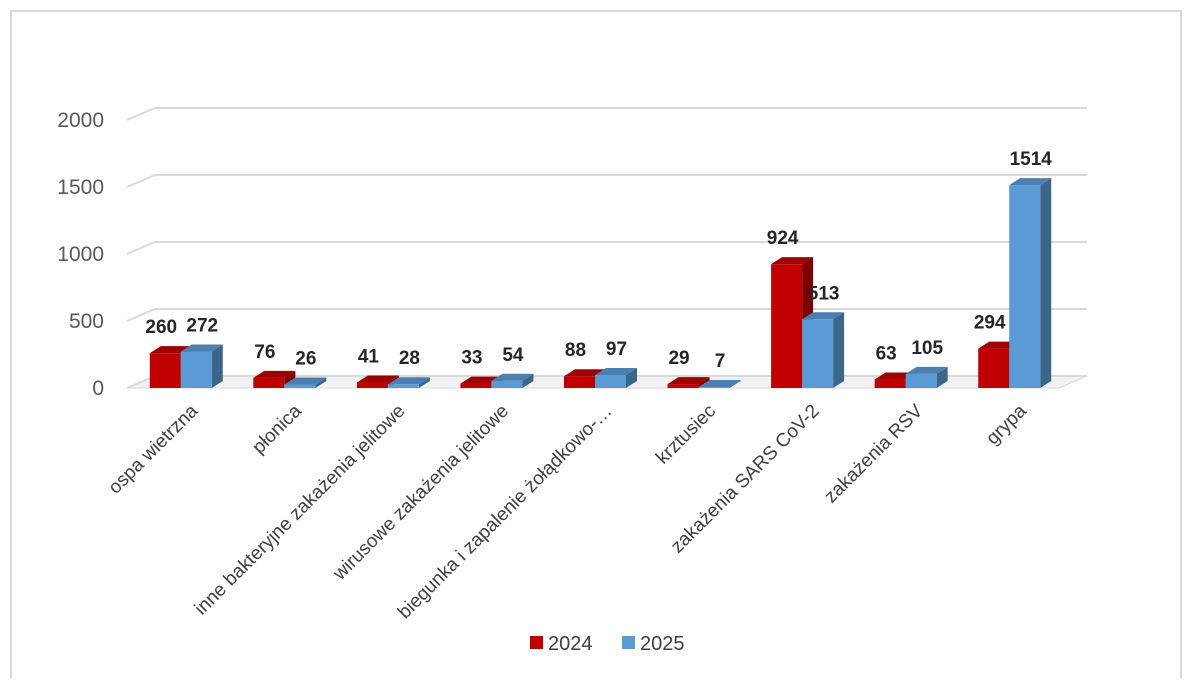 The image size is (1195, 680). I want to click on data-label: 26, so click(305, 359).